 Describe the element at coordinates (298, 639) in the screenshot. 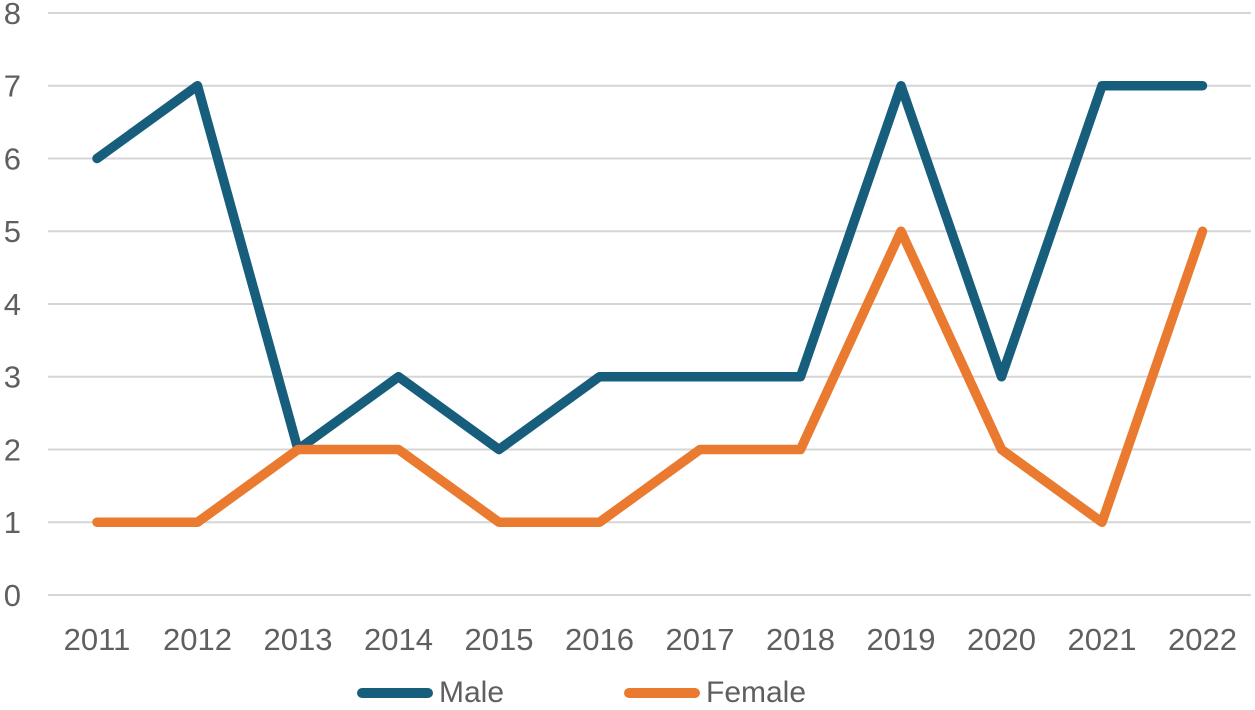

I see `x-axis-tick-label: 2013` at that location.